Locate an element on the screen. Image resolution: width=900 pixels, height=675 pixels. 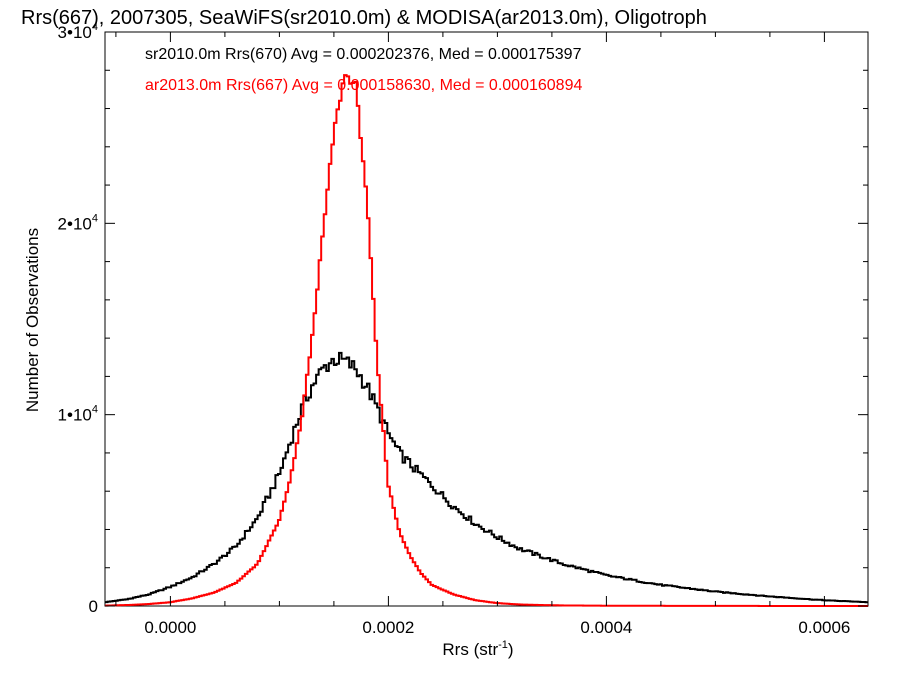
y-tick-label: 3•104 is located at coordinates (78, 31).